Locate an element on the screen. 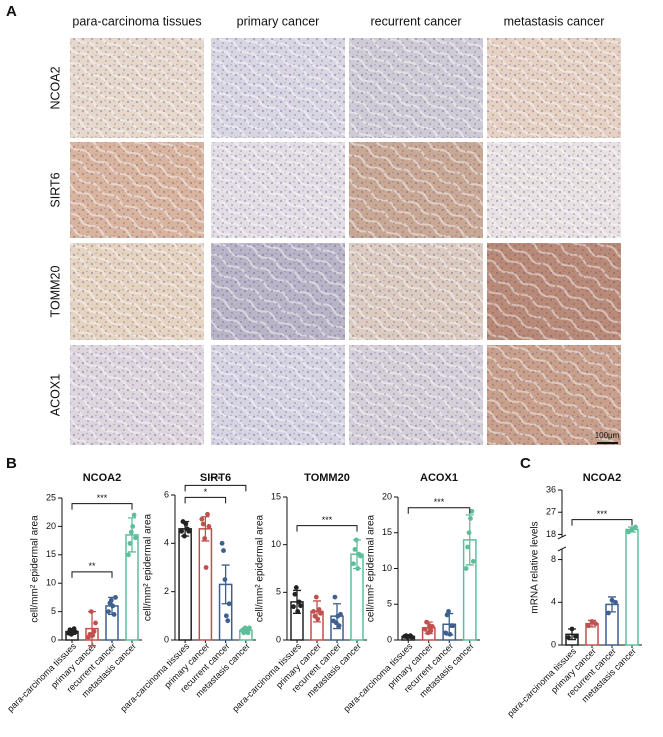 This screenshot has width=663, height=737. y-tick-label: 4 is located at coordinates (166, 543).